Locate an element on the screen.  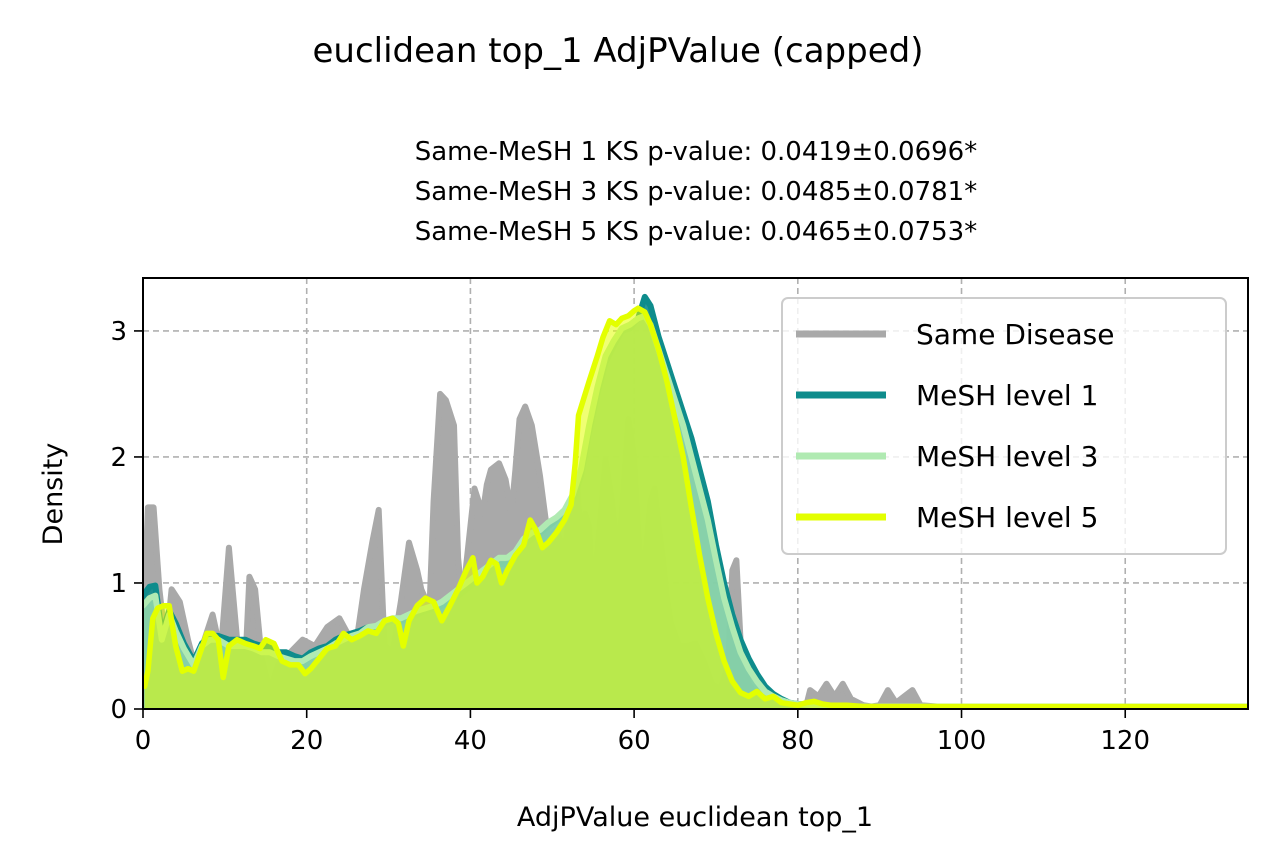
ks-pvalue-line-1: Same-MeSH 1 KS p-value: 0.0419±0.0696* is located at coordinates (696, 152).